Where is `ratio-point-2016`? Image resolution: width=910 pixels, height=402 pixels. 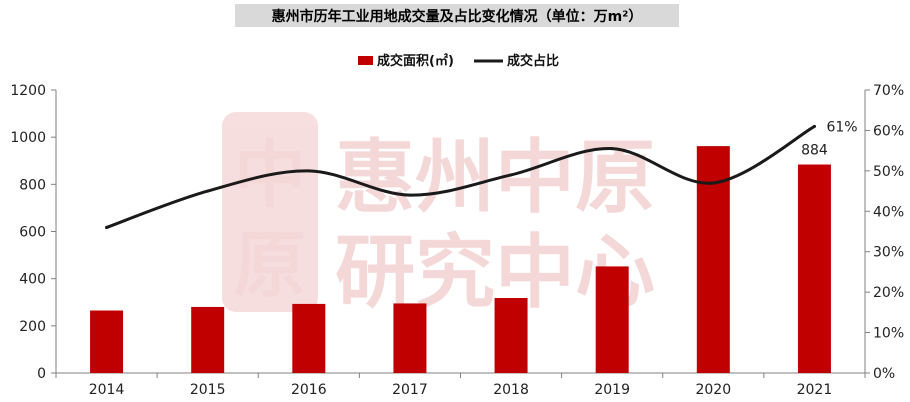
ratio-point-2016 is located at coordinates (309, 171).